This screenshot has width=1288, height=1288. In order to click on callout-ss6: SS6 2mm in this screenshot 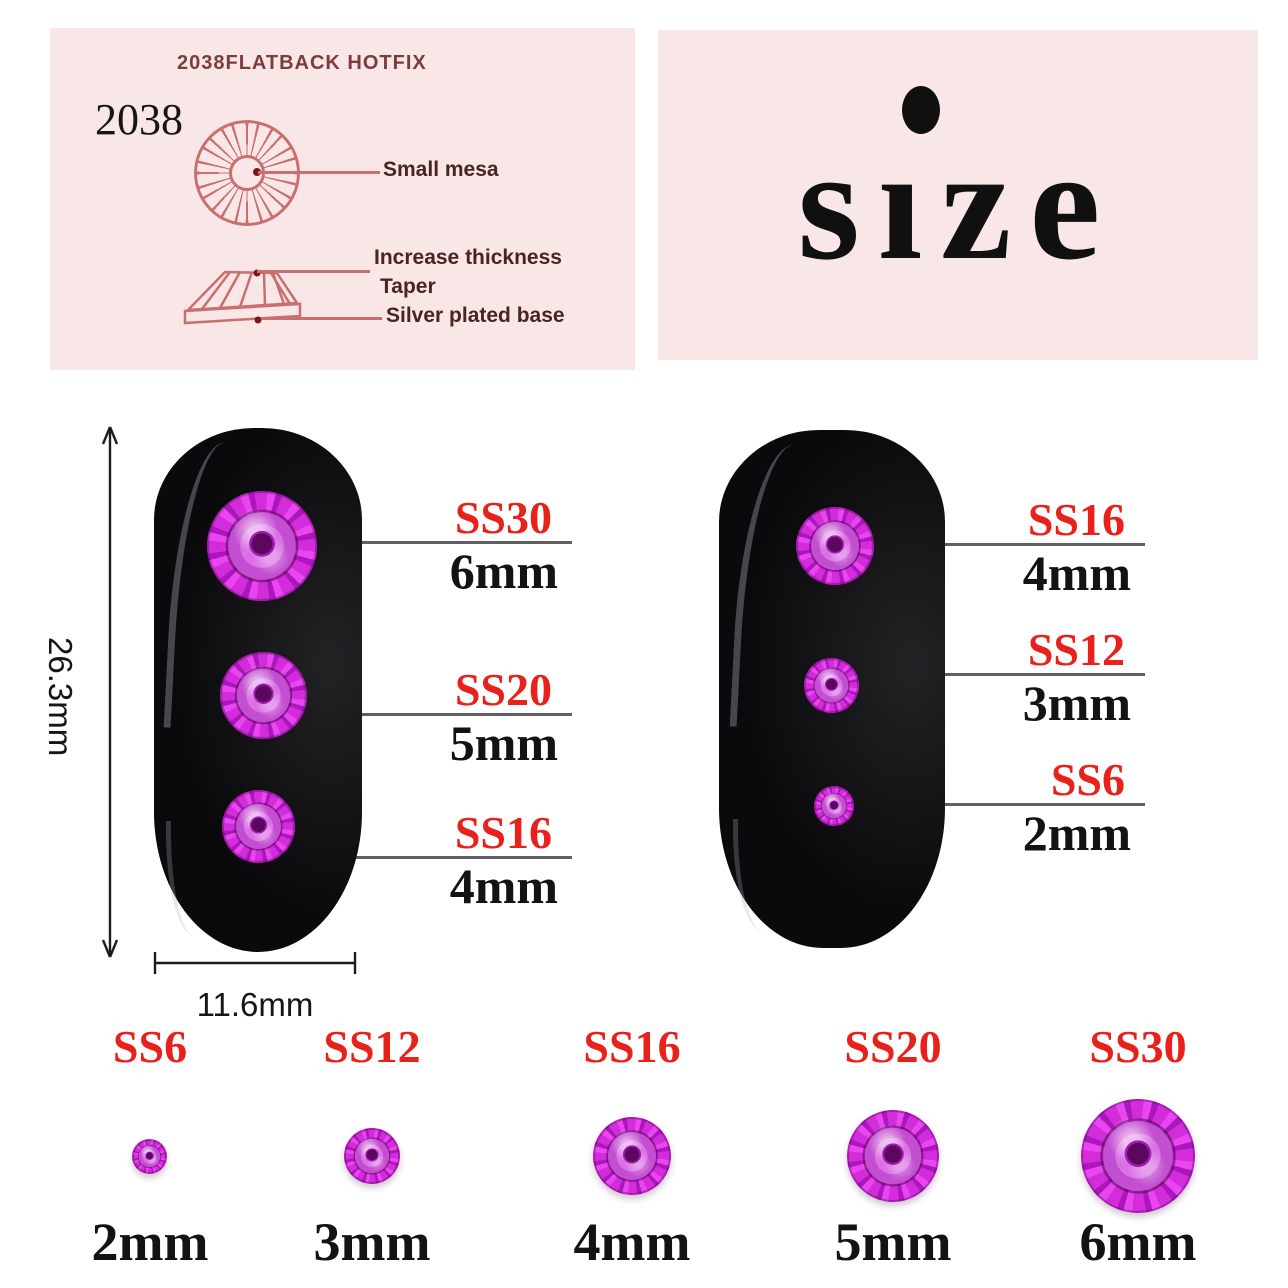, I will do `click(1026, 808)`.